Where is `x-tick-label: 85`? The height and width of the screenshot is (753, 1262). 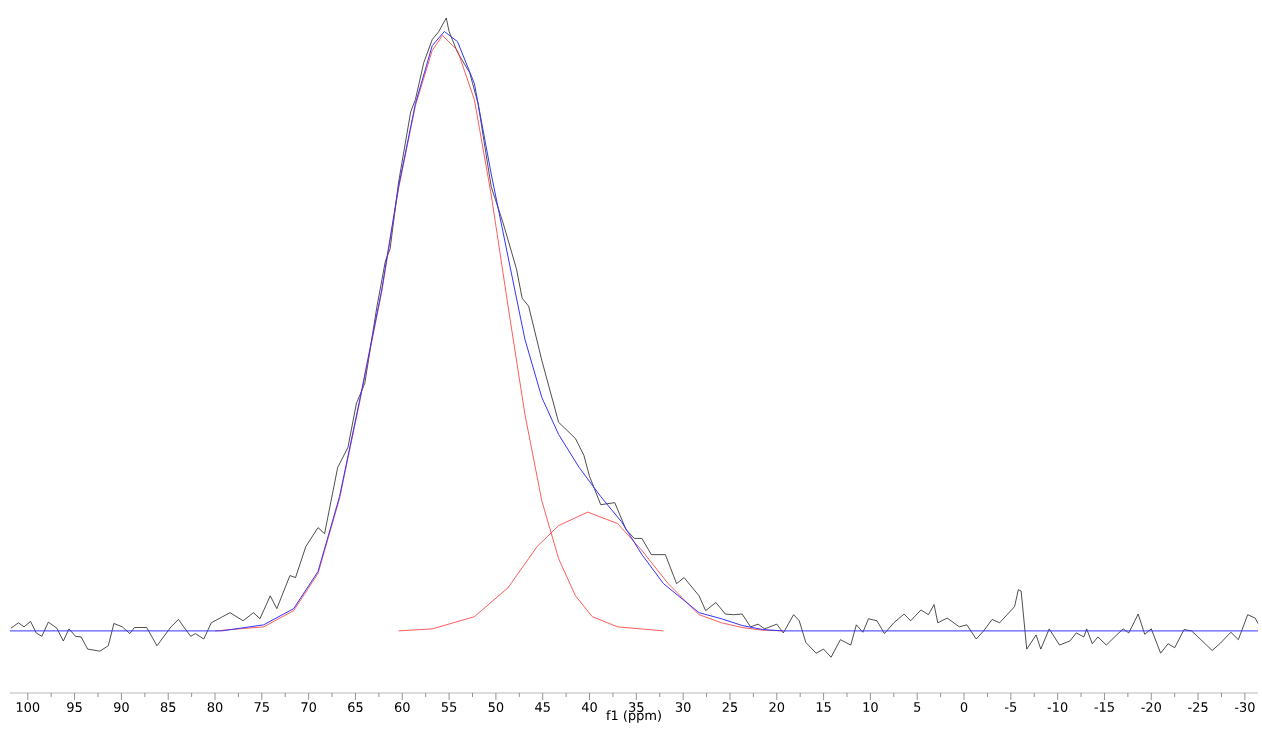
x-tick-label: 85 is located at coordinates (168, 707).